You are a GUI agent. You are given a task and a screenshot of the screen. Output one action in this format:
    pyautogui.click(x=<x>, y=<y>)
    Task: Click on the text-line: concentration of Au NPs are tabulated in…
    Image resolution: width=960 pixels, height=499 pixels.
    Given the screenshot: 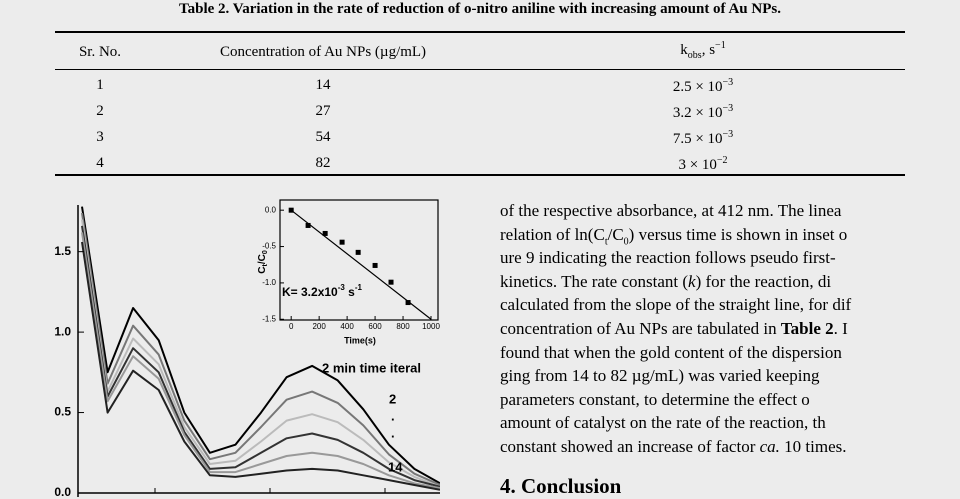 What is the action you would take?
    pyautogui.click(x=702, y=329)
    